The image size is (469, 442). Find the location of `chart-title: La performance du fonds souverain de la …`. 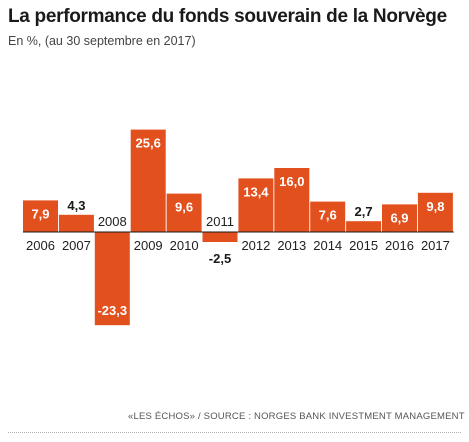

chart-title: La performance du fonds souverain de la … is located at coordinates (227, 16).